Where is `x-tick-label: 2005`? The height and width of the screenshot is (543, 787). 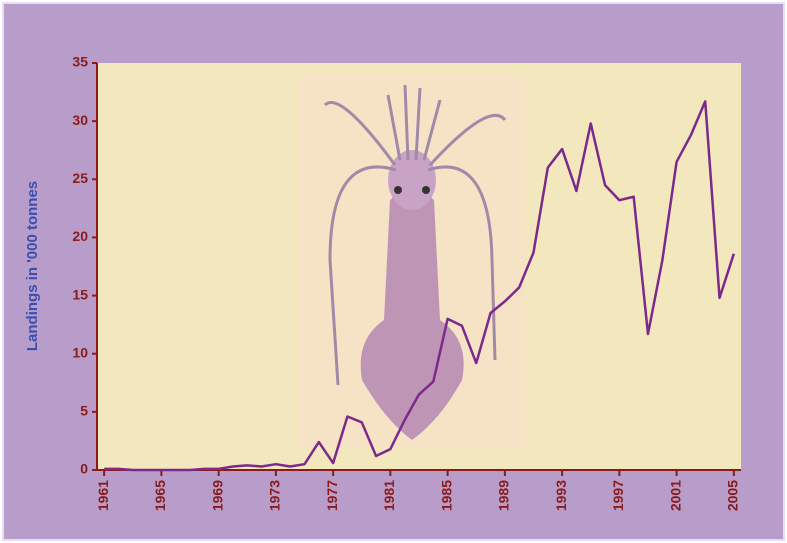 x-tick-label: 2005 is located at coordinates (733, 495).